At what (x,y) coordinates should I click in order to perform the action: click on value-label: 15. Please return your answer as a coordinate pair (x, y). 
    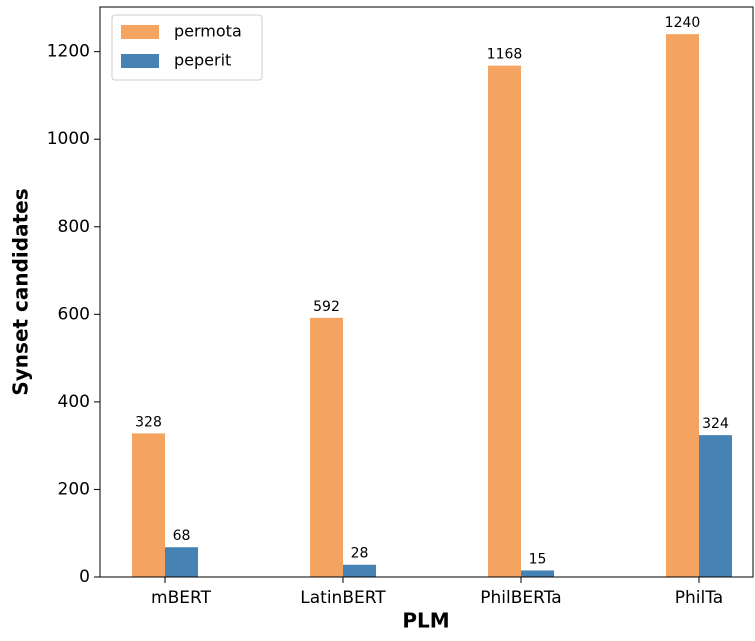
    Looking at the image, I should click on (538, 559).